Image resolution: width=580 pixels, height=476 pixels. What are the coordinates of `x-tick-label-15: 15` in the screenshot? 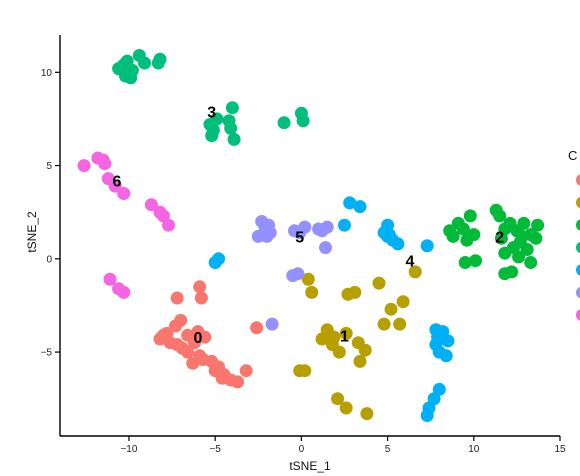 It's located at (560, 449).